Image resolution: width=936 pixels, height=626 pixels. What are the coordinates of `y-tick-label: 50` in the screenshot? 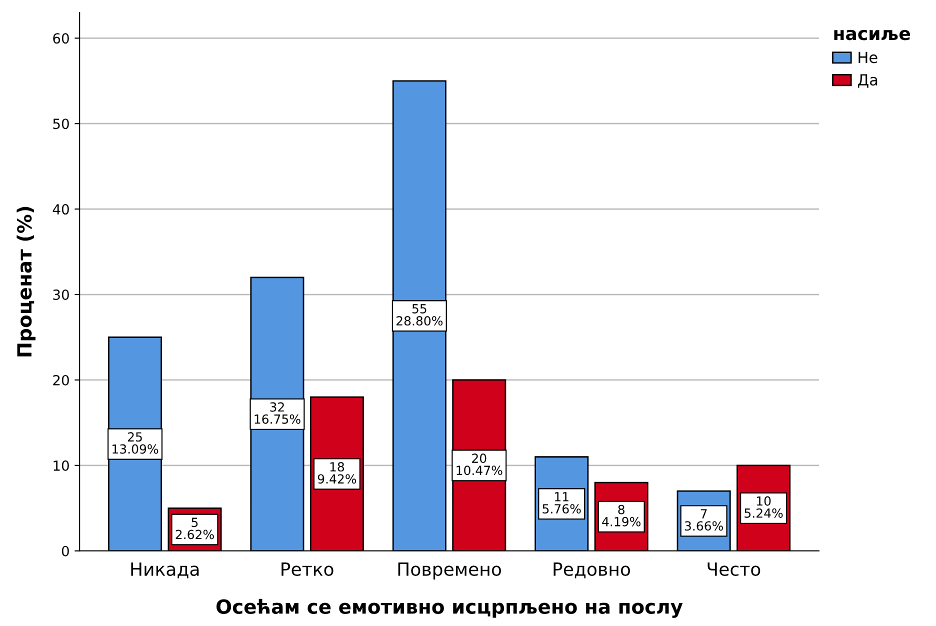 It's located at (61, 124).